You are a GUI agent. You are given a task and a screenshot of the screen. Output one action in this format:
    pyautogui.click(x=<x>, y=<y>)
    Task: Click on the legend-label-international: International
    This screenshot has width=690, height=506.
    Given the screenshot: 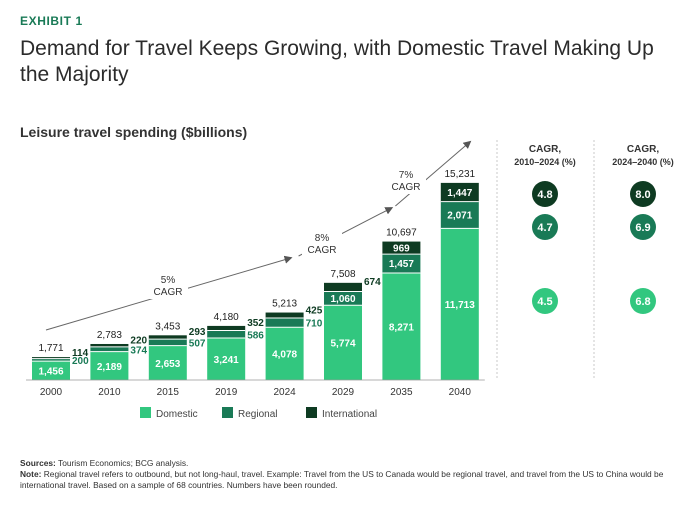 What is the action you would take?
    pyautogui.click(x=349, y=414)
    